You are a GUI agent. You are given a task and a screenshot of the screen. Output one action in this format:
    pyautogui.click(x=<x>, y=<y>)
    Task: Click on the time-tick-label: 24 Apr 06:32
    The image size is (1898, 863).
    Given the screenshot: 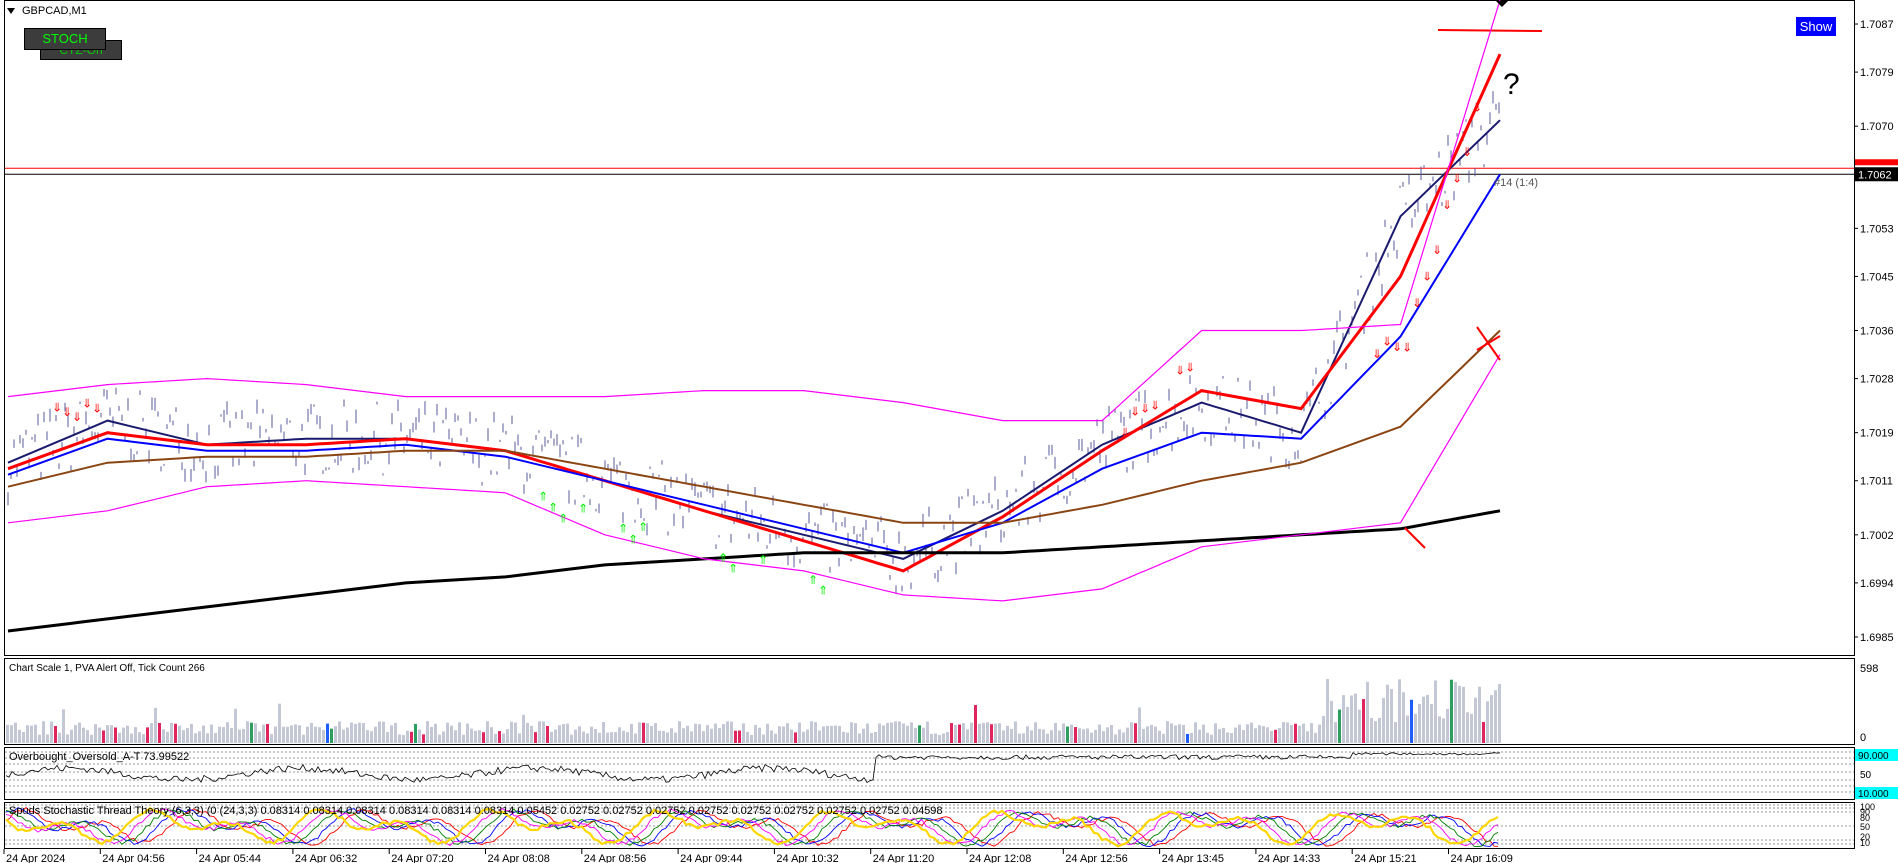 What is the action you would take?
    pyautogui.click(x=326, y=858)
    